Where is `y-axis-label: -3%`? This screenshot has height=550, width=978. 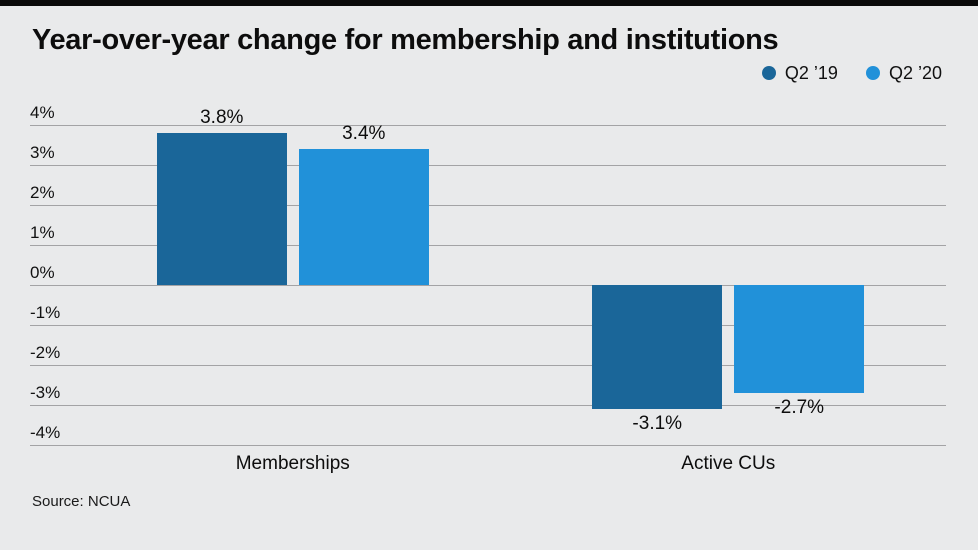
y-axis-label: -3% is located at coordinates (45, 392).